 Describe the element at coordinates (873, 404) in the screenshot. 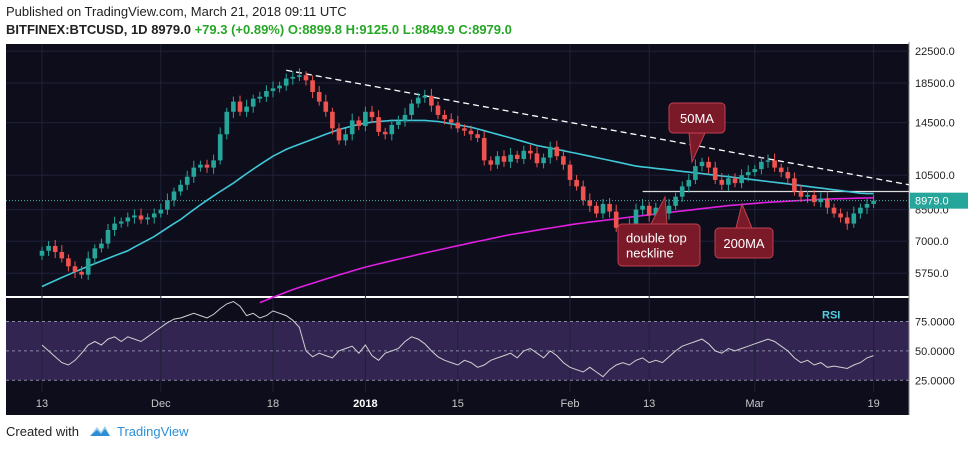

I see `x-tick-label: 19` at that location.